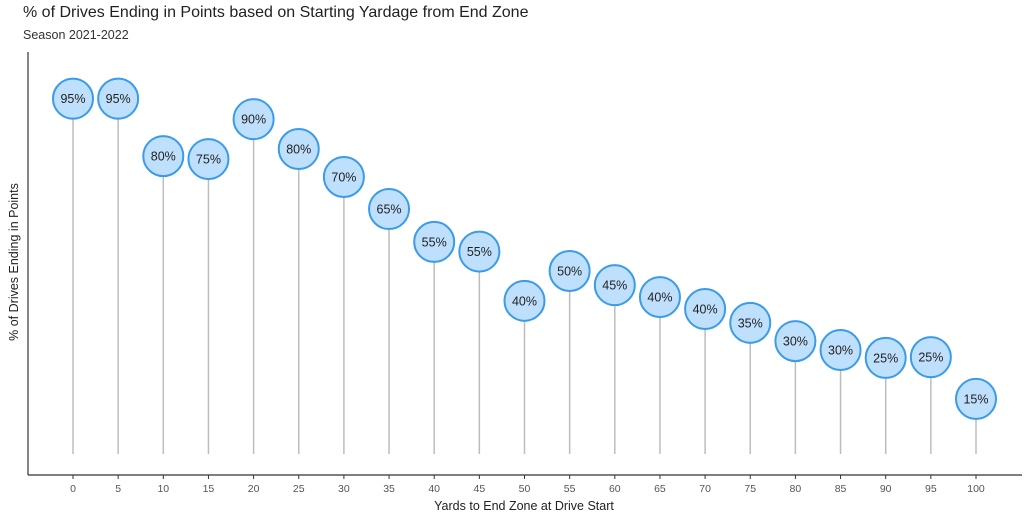  I want to click on data-label: 70%, so click(343, 177).